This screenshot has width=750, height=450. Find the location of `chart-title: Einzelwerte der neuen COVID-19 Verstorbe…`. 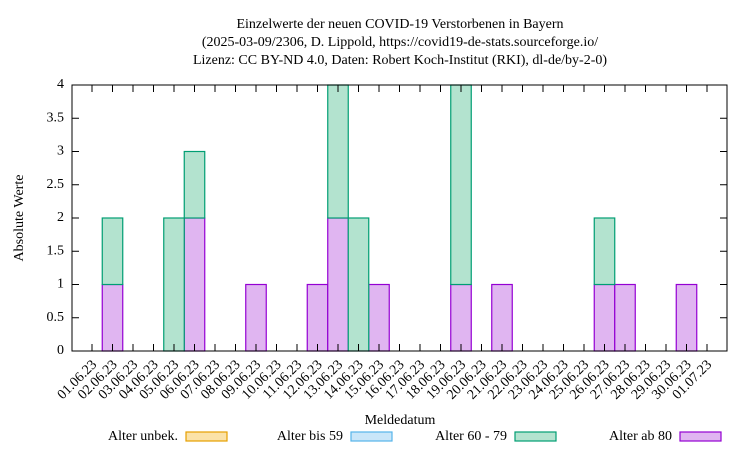

chart-title: Einzelwerte der neuen COVID-19 Verstorbe… is located at coordinates (399, 24).